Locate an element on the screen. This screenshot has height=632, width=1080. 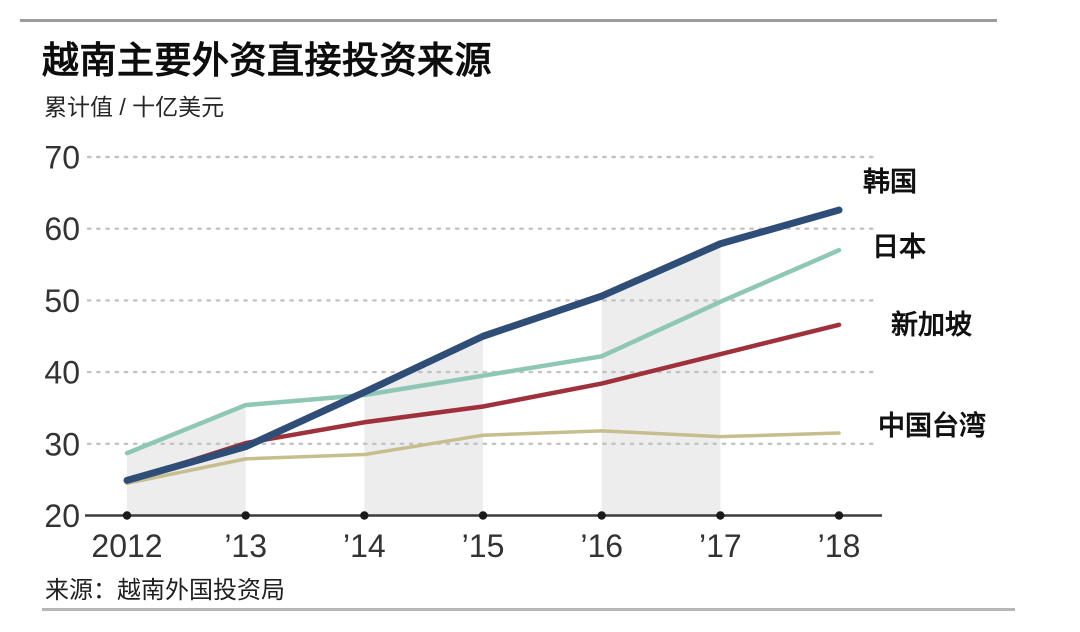
shaded-year-band is located at coordinates (661, 379).